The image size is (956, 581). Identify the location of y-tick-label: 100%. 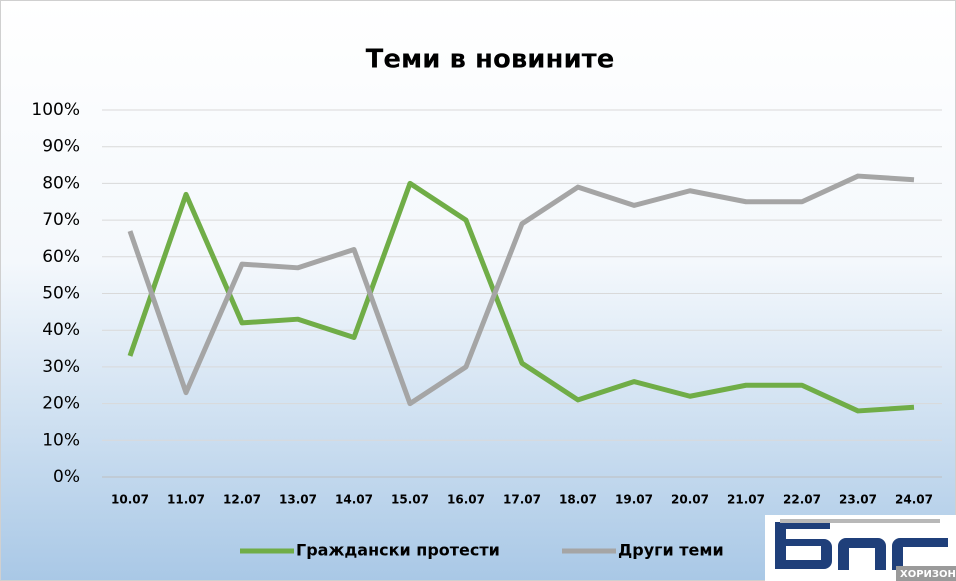
(55, 110).